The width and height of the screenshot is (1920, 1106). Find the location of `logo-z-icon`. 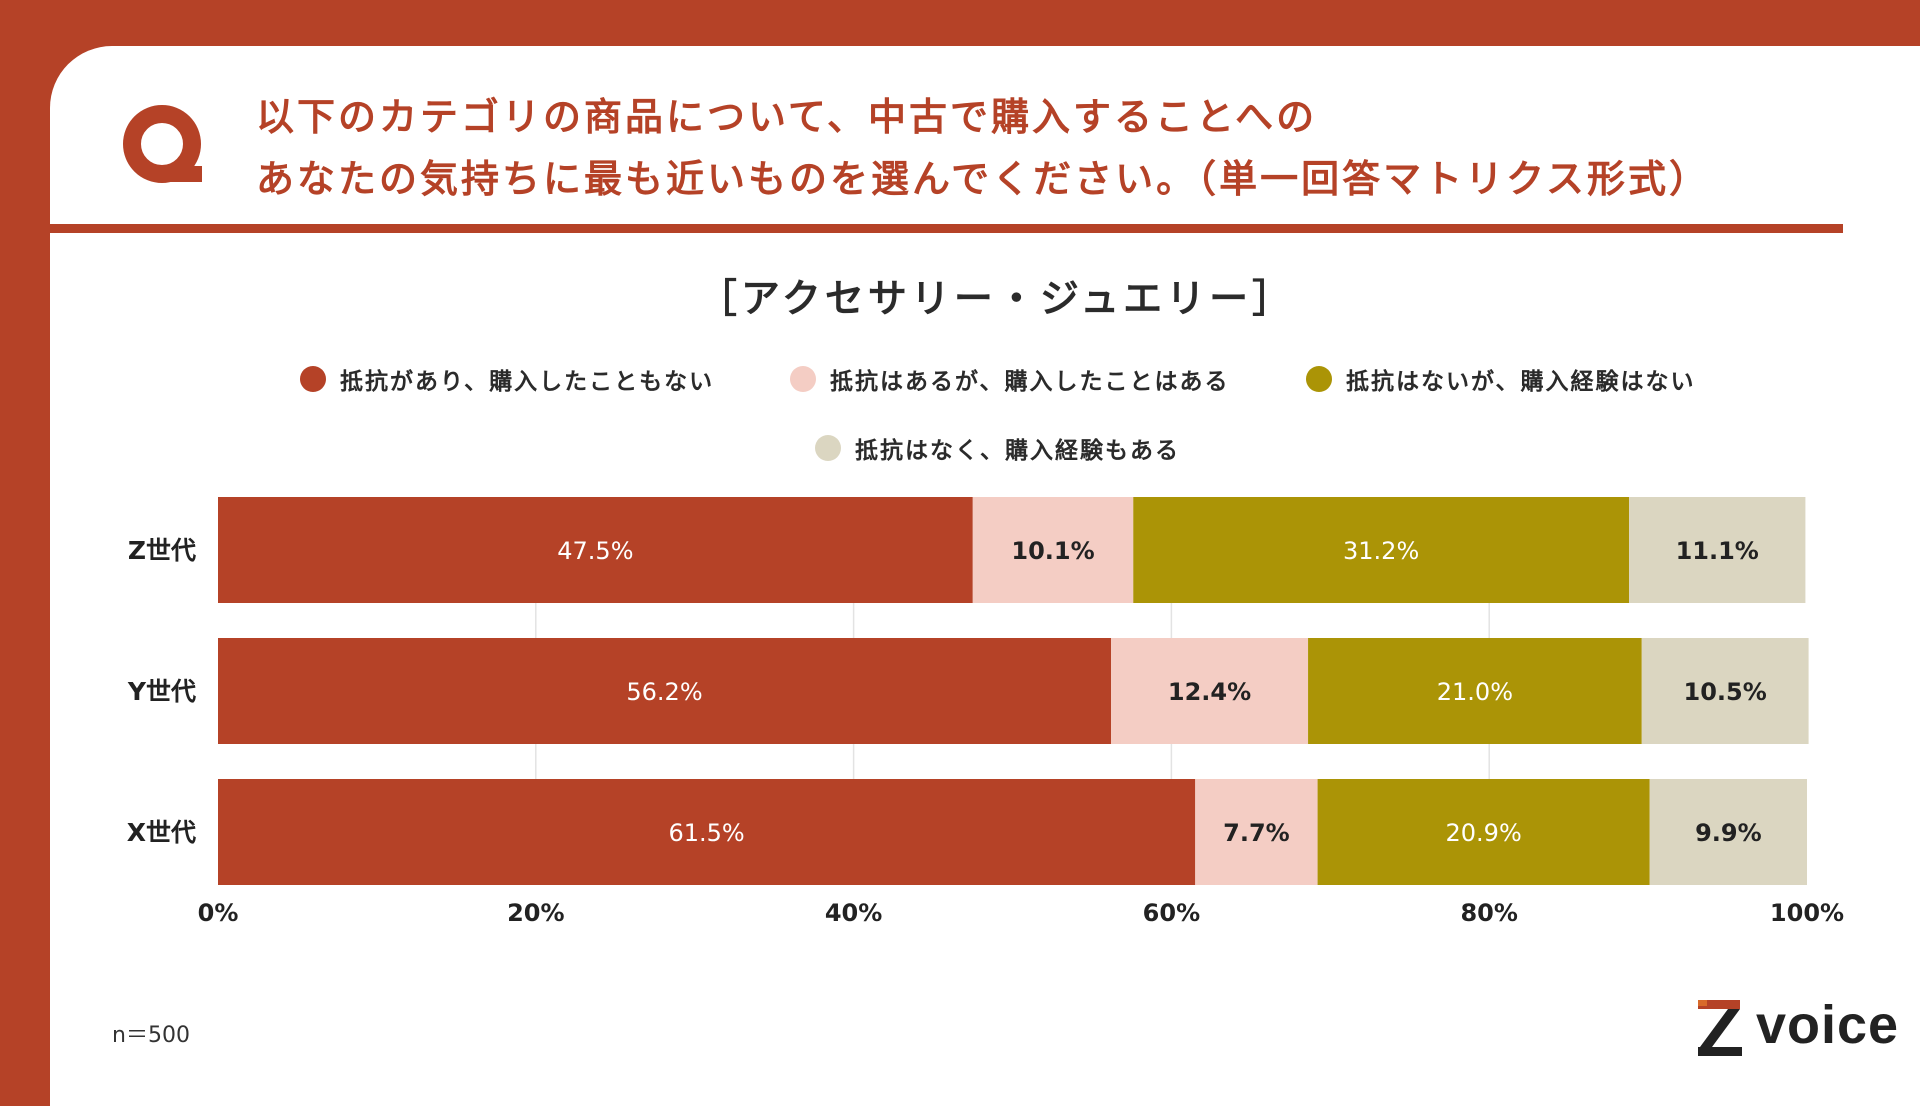

logo-z-icon is located at coordinates (1720, 1028).